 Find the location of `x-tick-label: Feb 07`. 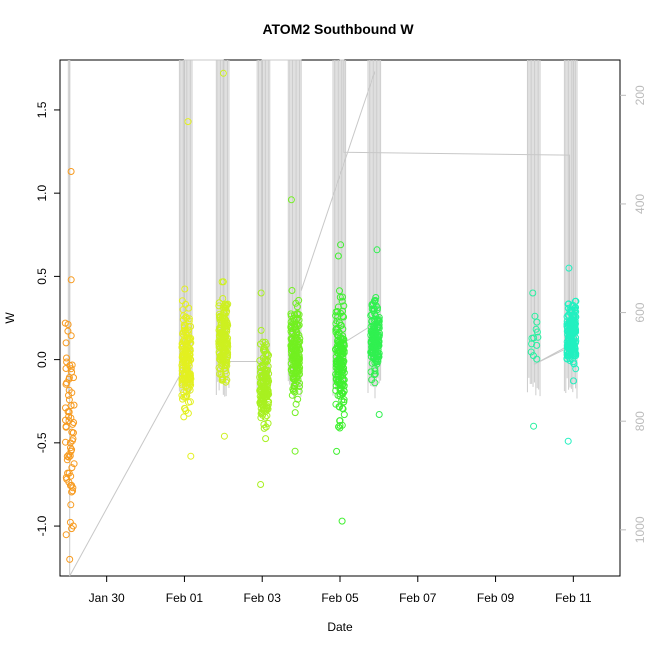

x-tick-label: Feb 07 is located at coordinates (418, 598).